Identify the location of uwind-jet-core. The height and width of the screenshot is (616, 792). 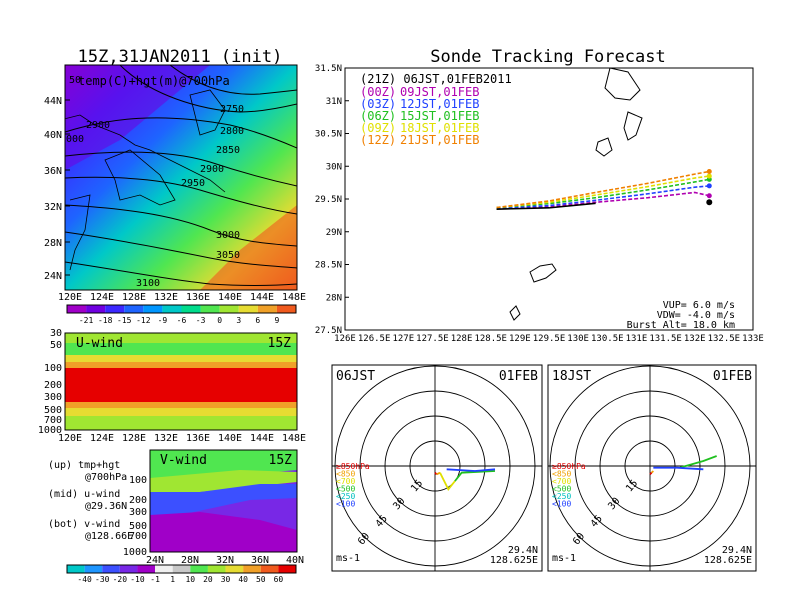
(181, 387).